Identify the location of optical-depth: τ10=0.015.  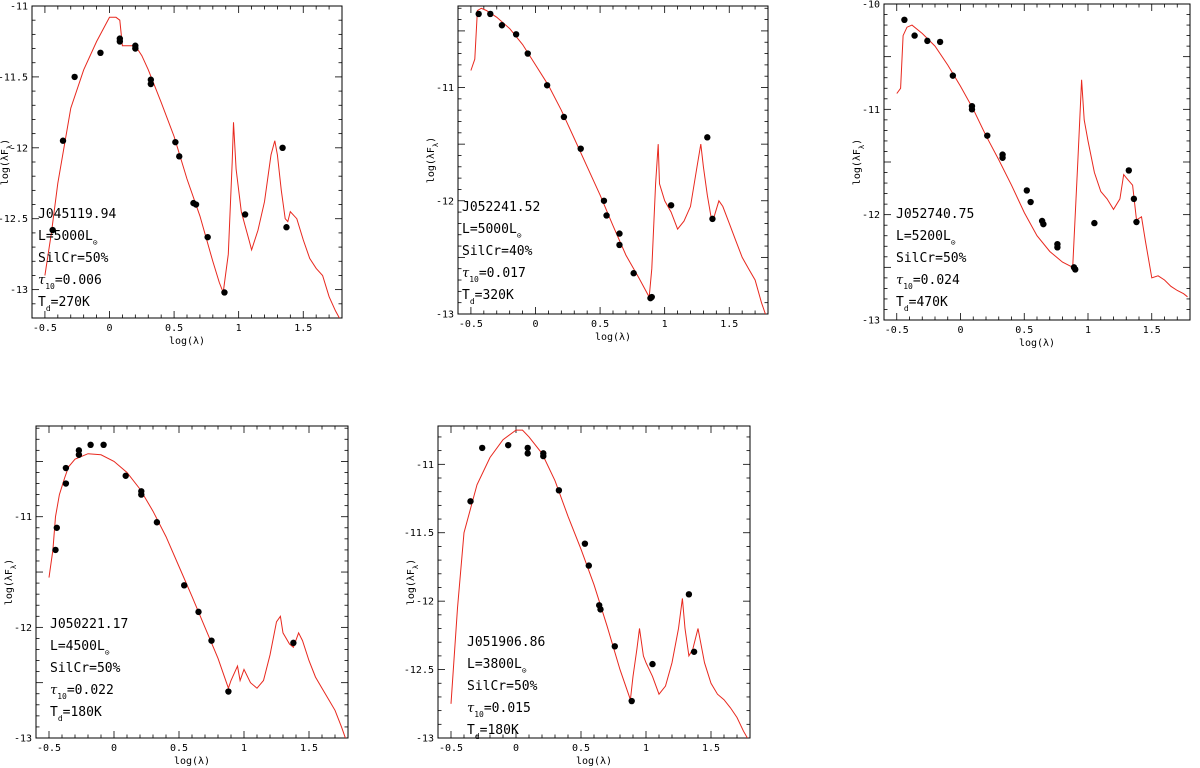
(499, 710).